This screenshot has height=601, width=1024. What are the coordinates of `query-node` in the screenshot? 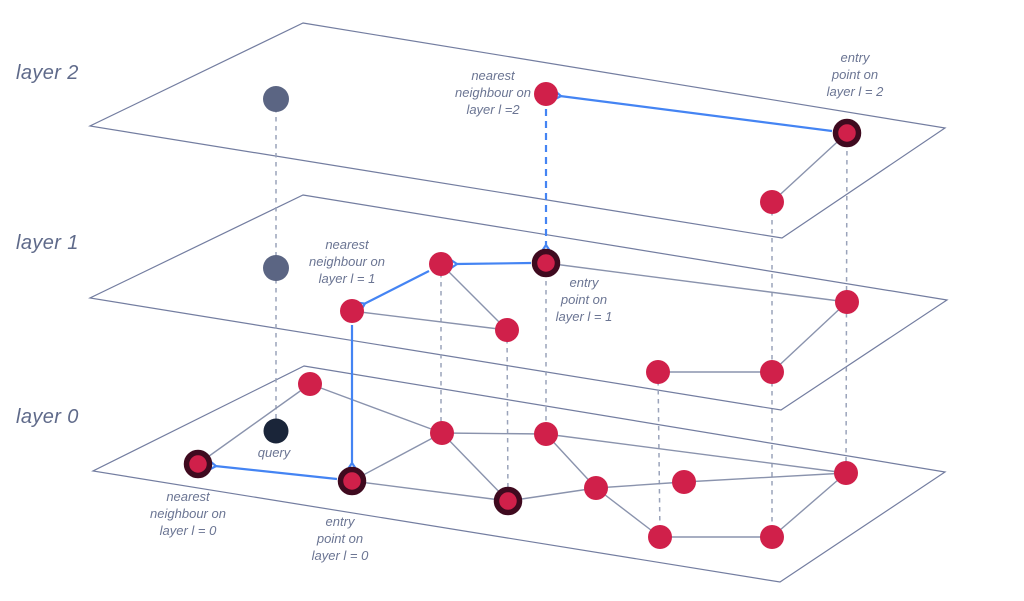 It's located at (276, 431).